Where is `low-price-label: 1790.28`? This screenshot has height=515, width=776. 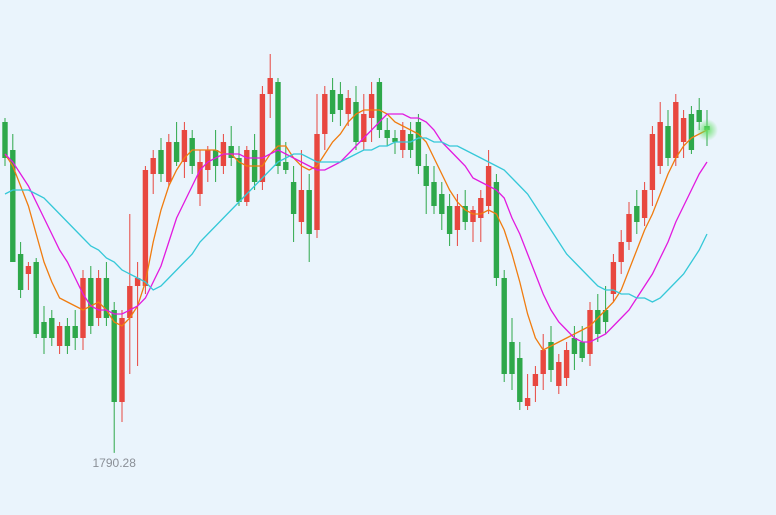 low-price-label: 1790.28 is located at coordinates (115, 463).